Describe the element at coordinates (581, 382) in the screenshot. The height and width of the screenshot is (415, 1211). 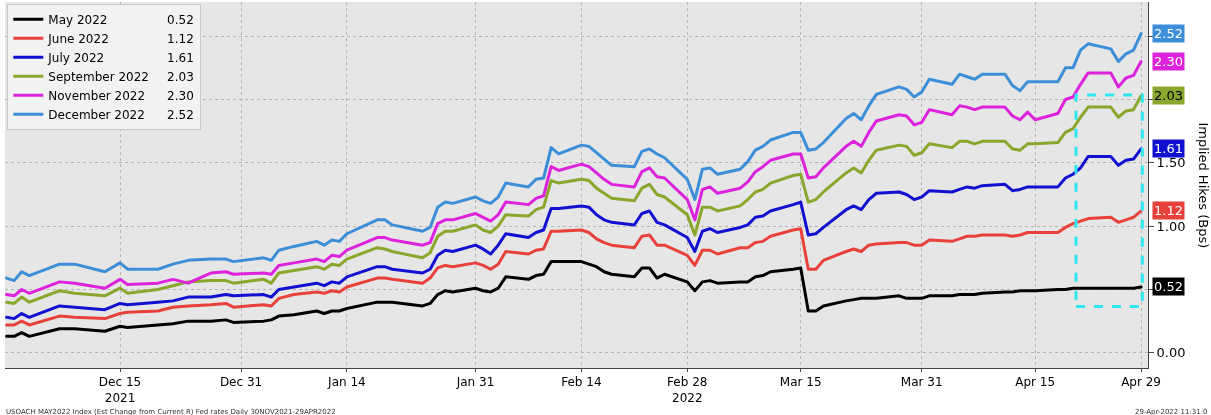
I see `x-tick-label: Feb 14` at that location.